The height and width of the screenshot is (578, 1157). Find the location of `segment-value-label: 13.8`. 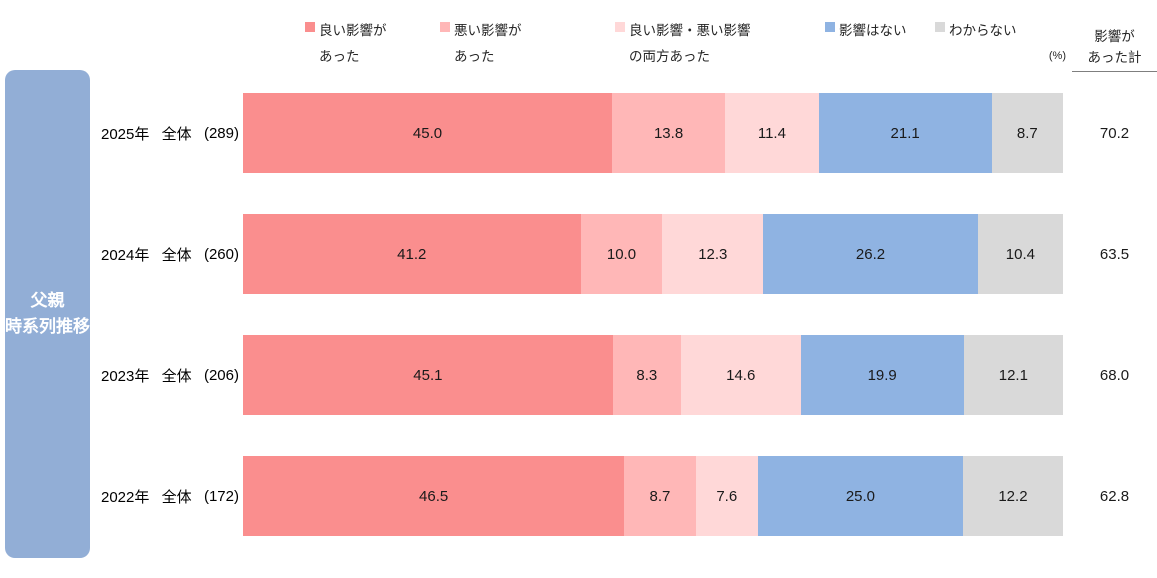

segment-value-label: 13.8 is located at coordinates (668, 133).